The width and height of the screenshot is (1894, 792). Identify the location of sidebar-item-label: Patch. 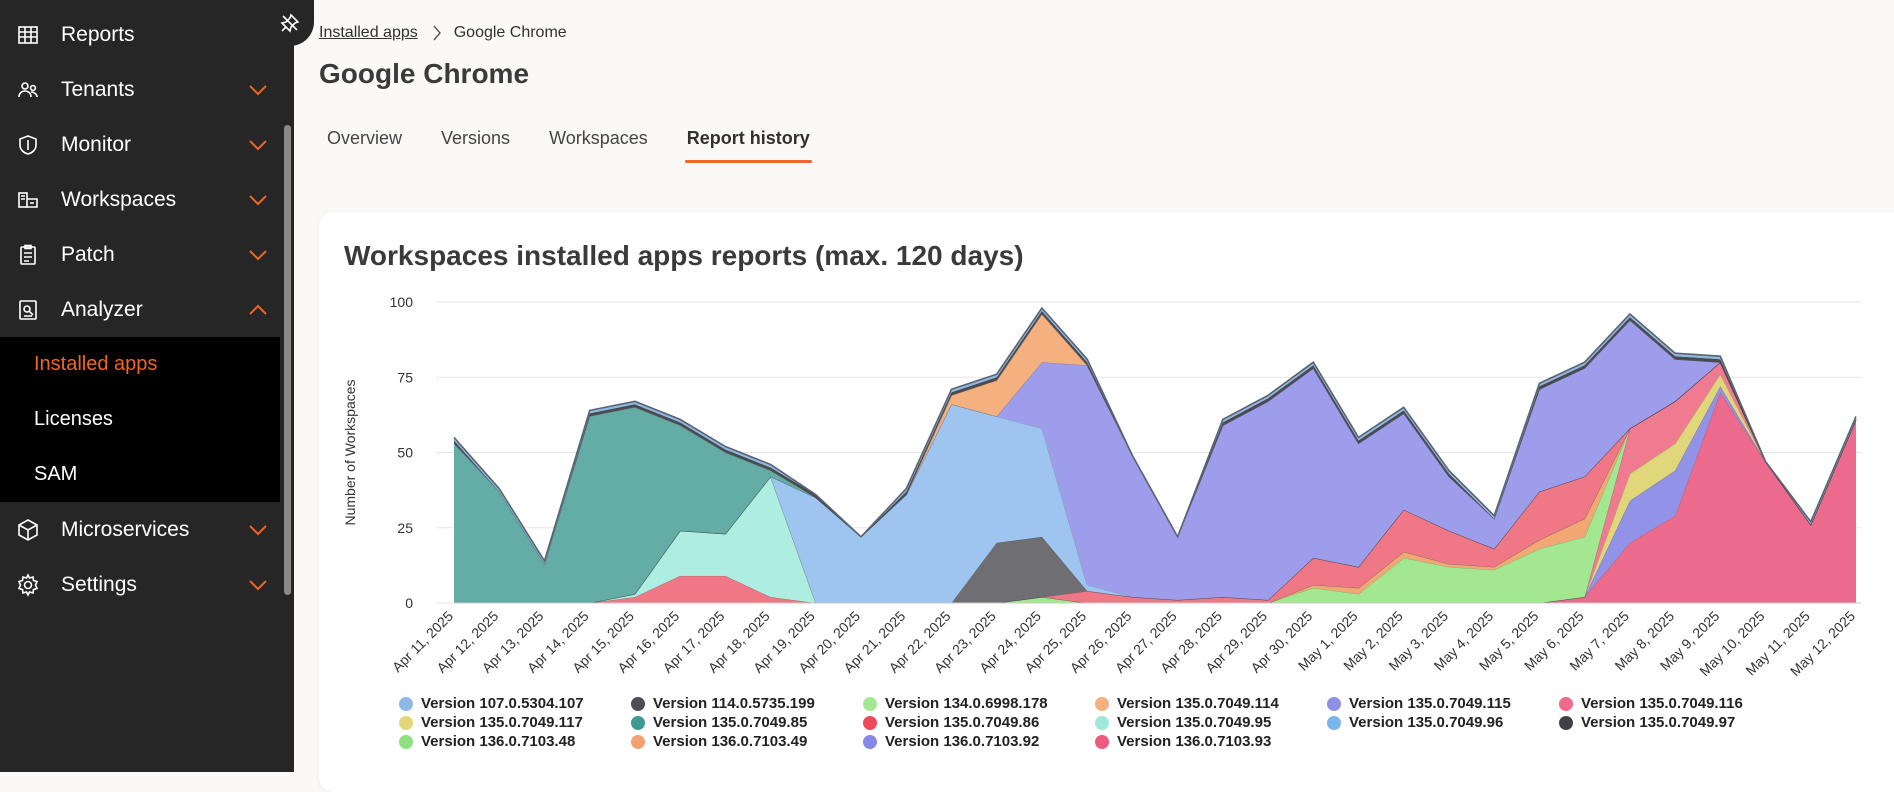
(88, 254).